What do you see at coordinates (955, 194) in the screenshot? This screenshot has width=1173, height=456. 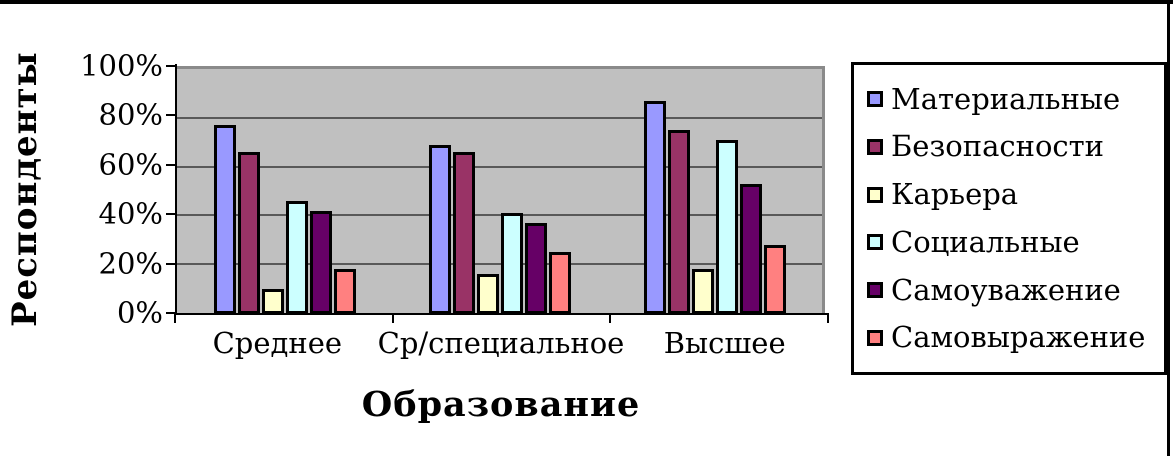 I see `legend-label: Карьера` at bounding box center [955, 194].